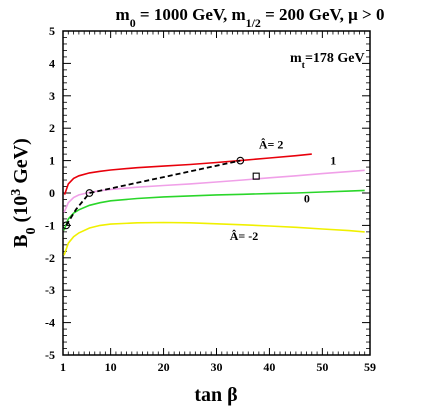  Describe the element at coordinates (50, 290) in the screenshot. I see `y-tick-label: -3` at that location.